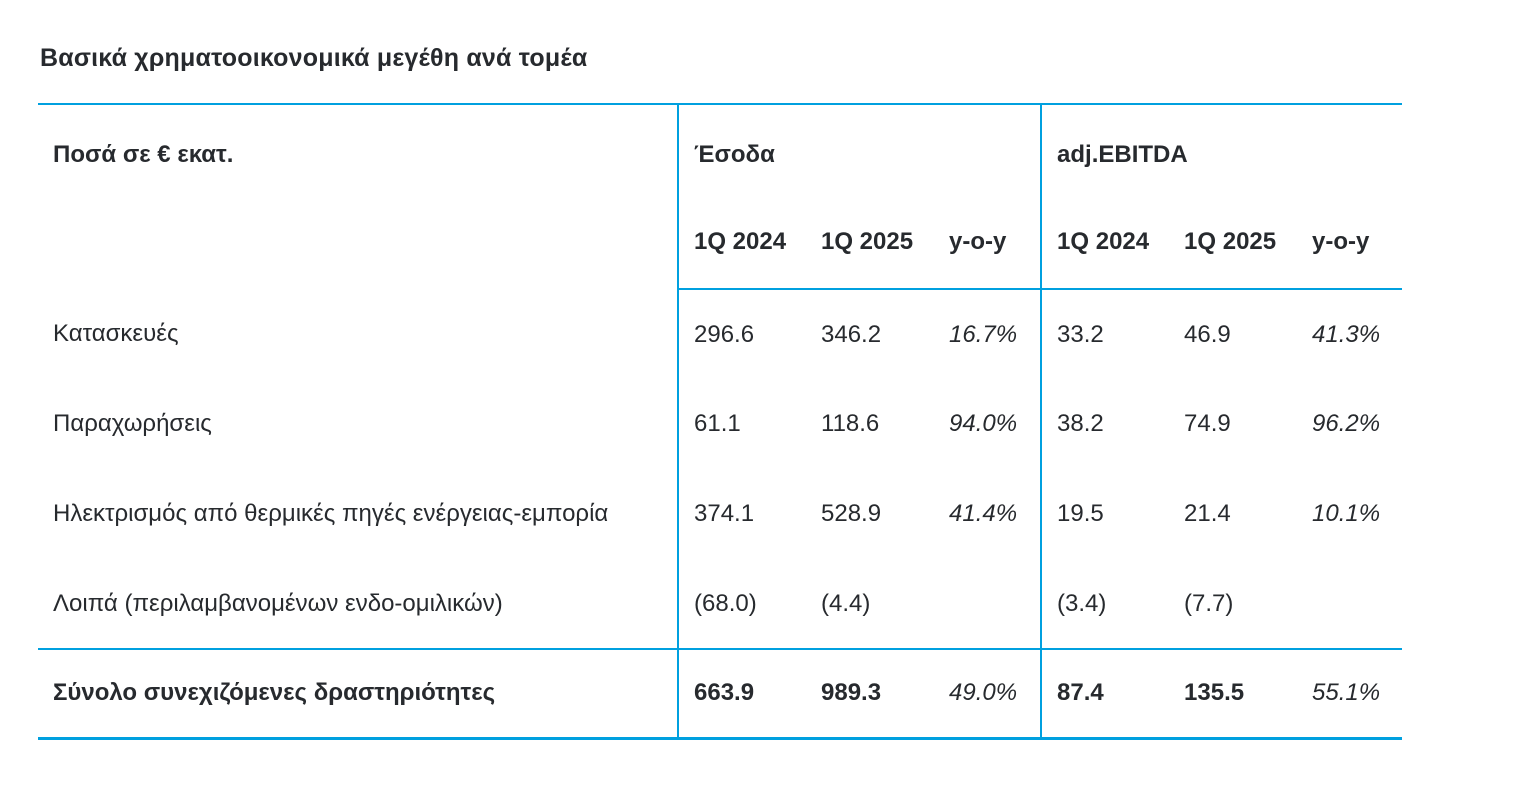 This screenshot has width=1526, height=795. I want to click on cell-revenue-1q2025: (4.4), so click(870, 604).